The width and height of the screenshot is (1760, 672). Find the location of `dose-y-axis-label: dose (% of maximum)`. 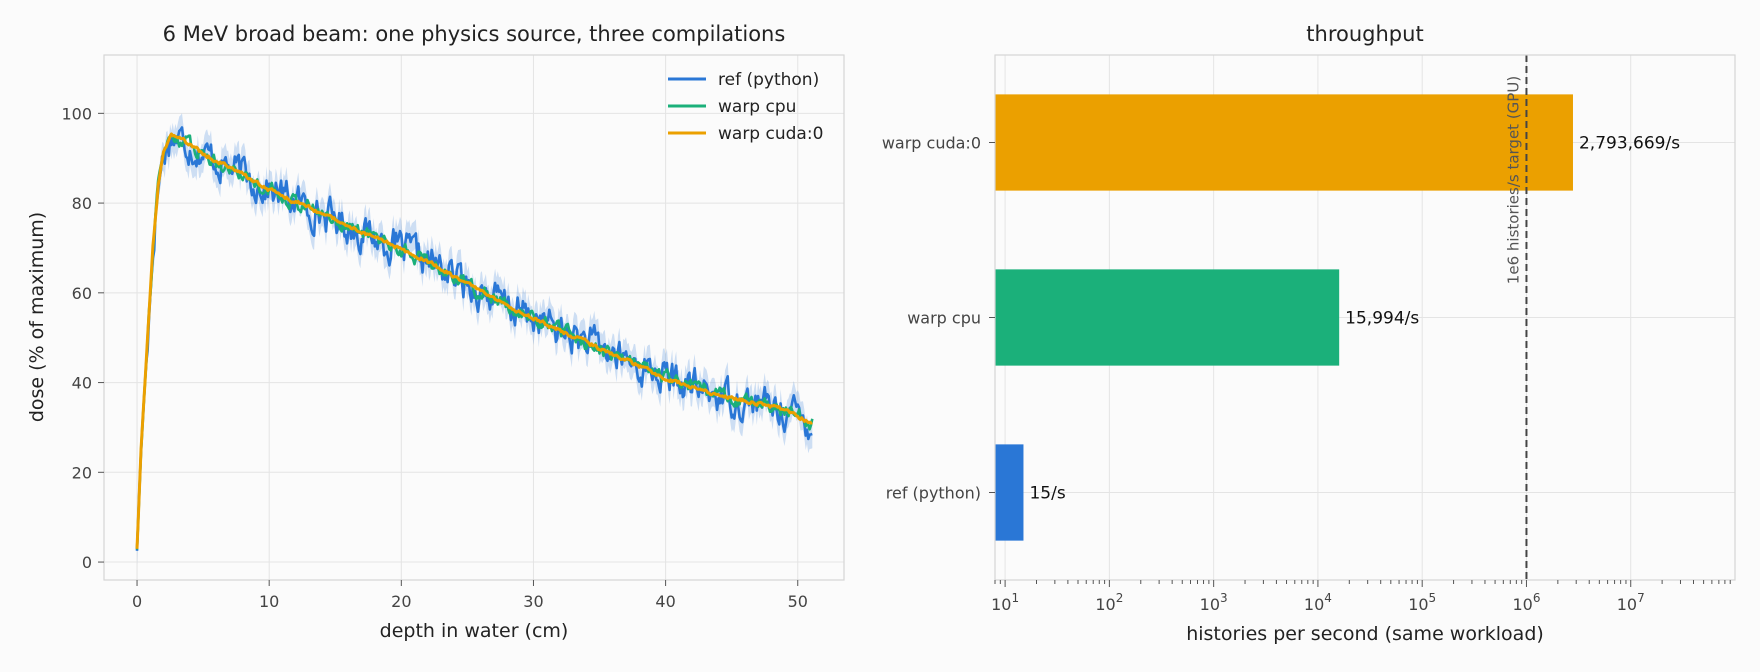

dose-y-axis-label: dose (% of maximum) is located at coordinates (37, 317).